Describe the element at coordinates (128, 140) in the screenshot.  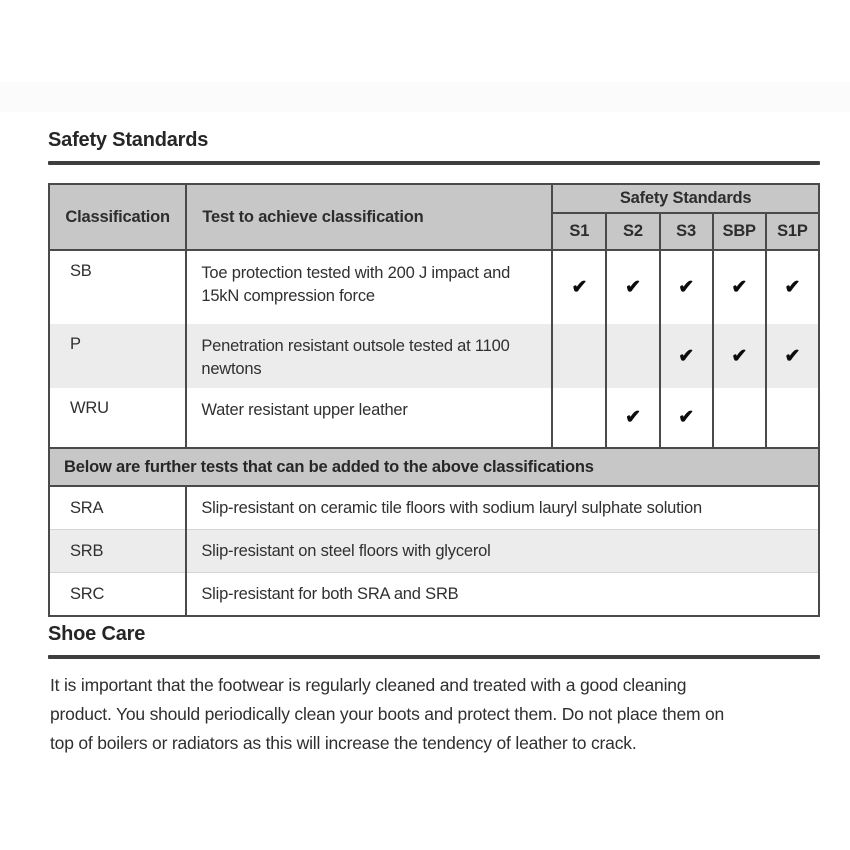
I see `safety-standards-title: Safety Standards` at that location.